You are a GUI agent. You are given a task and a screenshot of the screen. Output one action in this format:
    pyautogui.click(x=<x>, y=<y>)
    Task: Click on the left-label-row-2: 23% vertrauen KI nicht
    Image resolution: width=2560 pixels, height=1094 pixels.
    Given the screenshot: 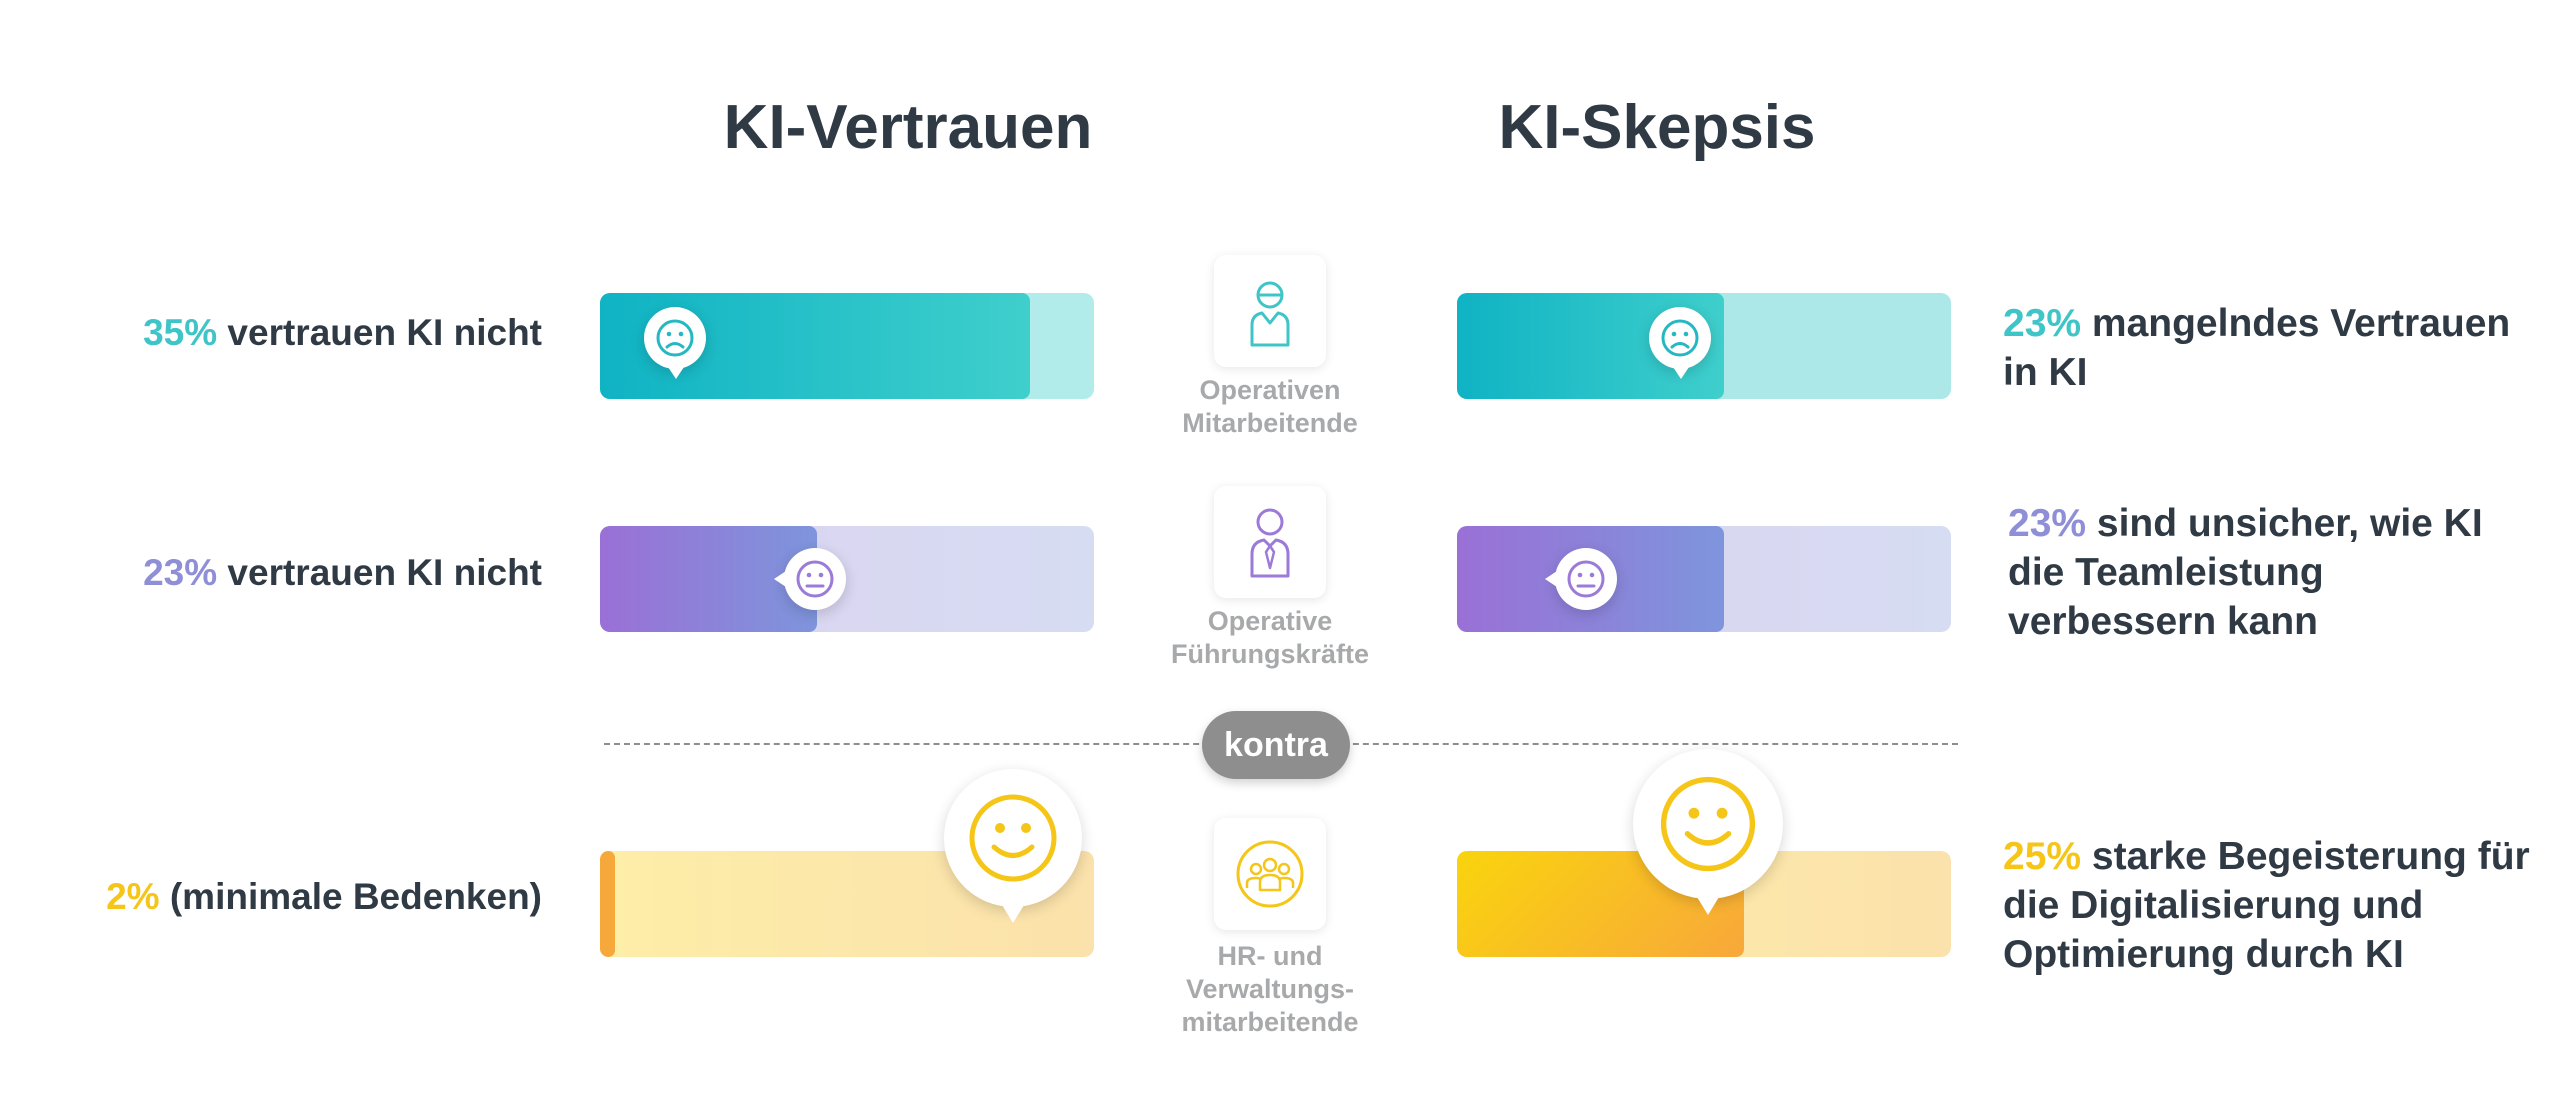 What is the action you would take?
    pyautogui.click(x=342, y=573)
    